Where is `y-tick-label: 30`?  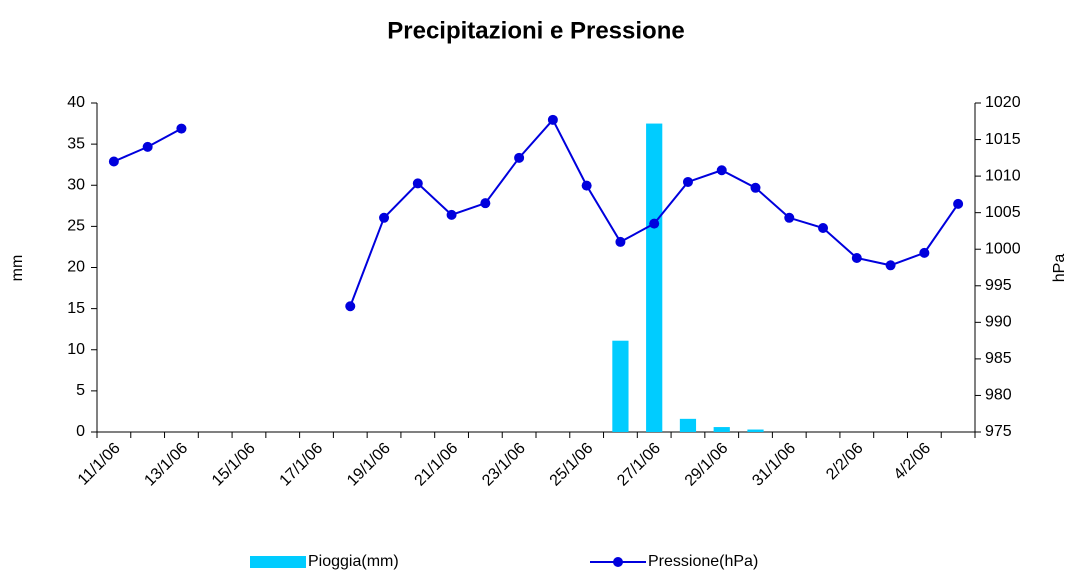
y-tick-label: 30 is located at coordinates (76, 184).